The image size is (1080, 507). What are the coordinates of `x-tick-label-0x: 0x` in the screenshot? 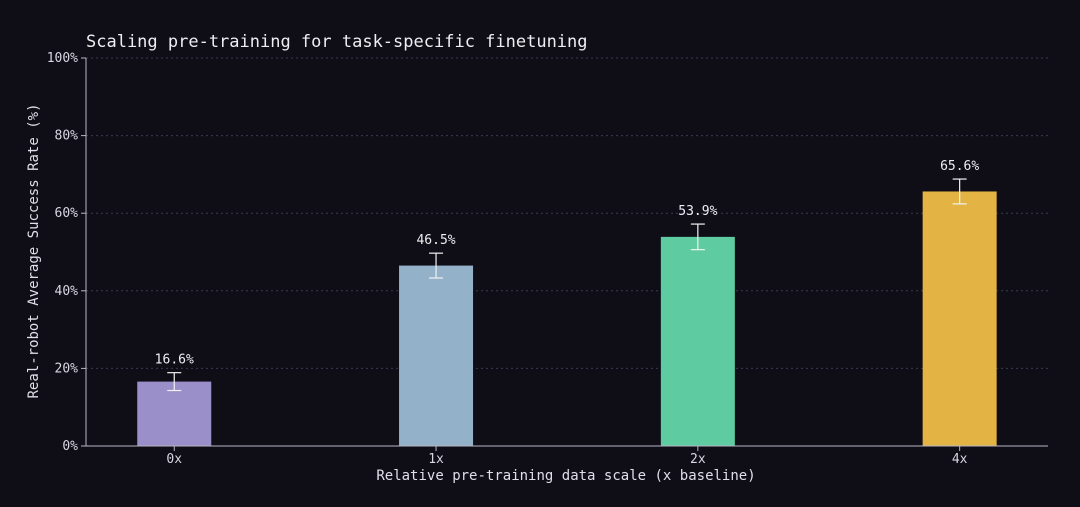 It's located at (174, 459).